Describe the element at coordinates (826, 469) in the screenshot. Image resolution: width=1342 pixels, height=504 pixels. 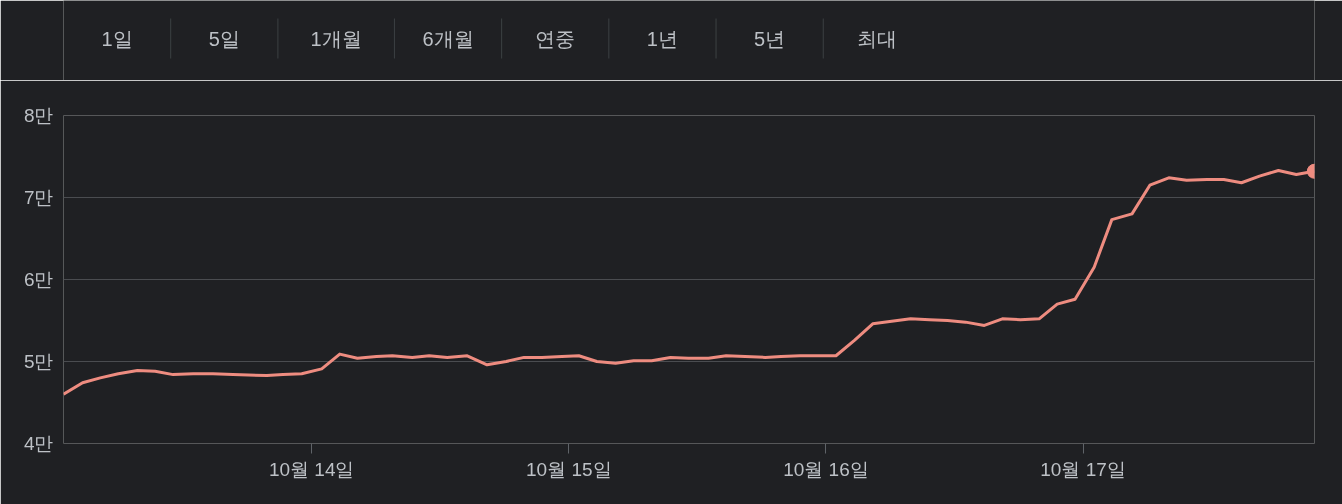
I see `x-tick-label: 10월 16일` at that location.